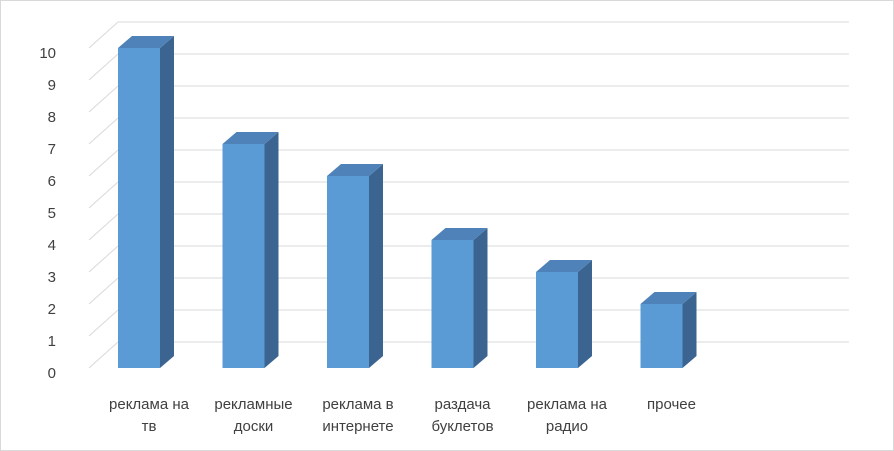  What do you see at coordinates (357, 415) in the screenshot?
I see `x-tick-label: реклама в интернете` at bounding box center [357, 415].